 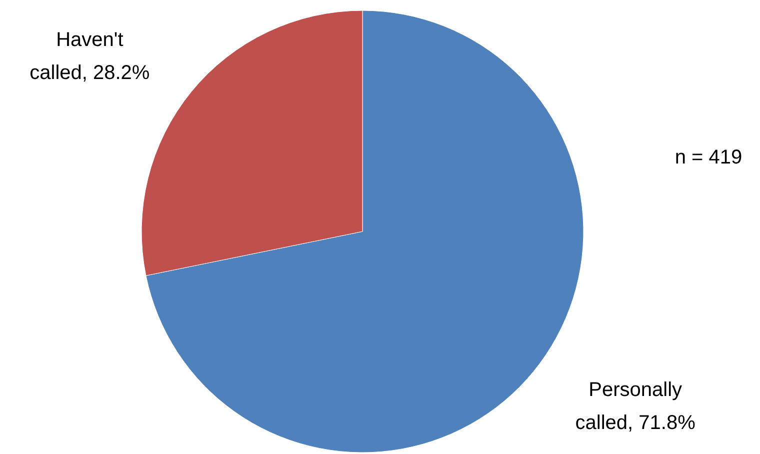 What do you see at coordinates (708, 157) in the screenshot?
I see `text: n = 419` at bounding box center [708, 157].